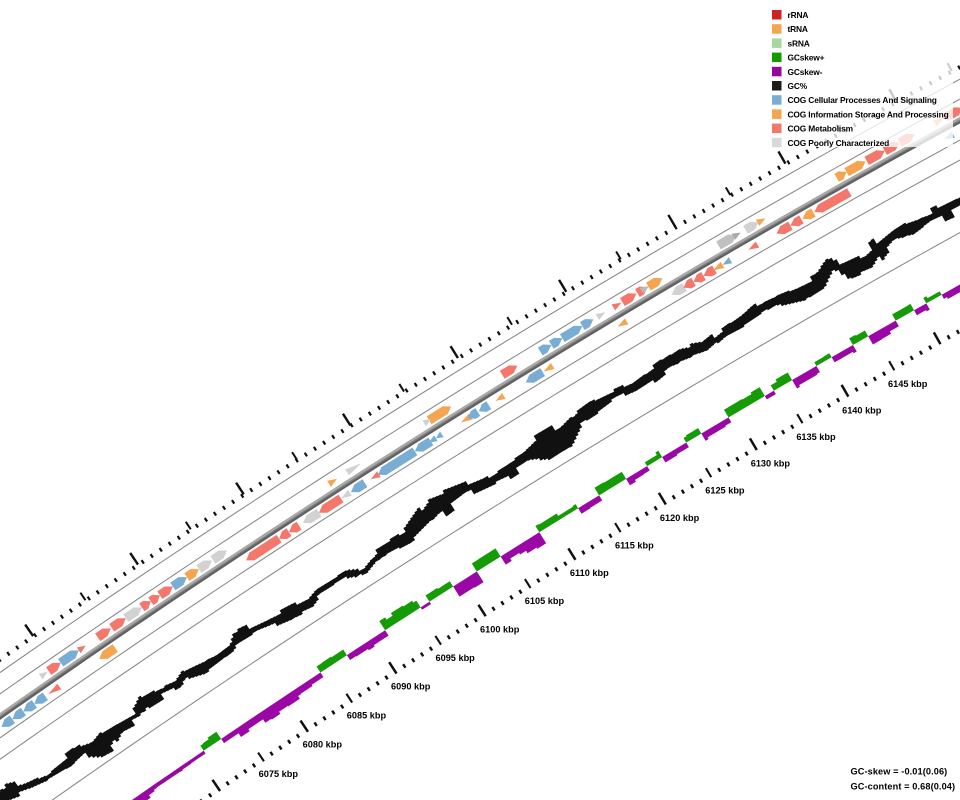  Describe the element at coordinates (680, 518) in the screenshot. I see `svg-text: 6120 kbp` at that location.